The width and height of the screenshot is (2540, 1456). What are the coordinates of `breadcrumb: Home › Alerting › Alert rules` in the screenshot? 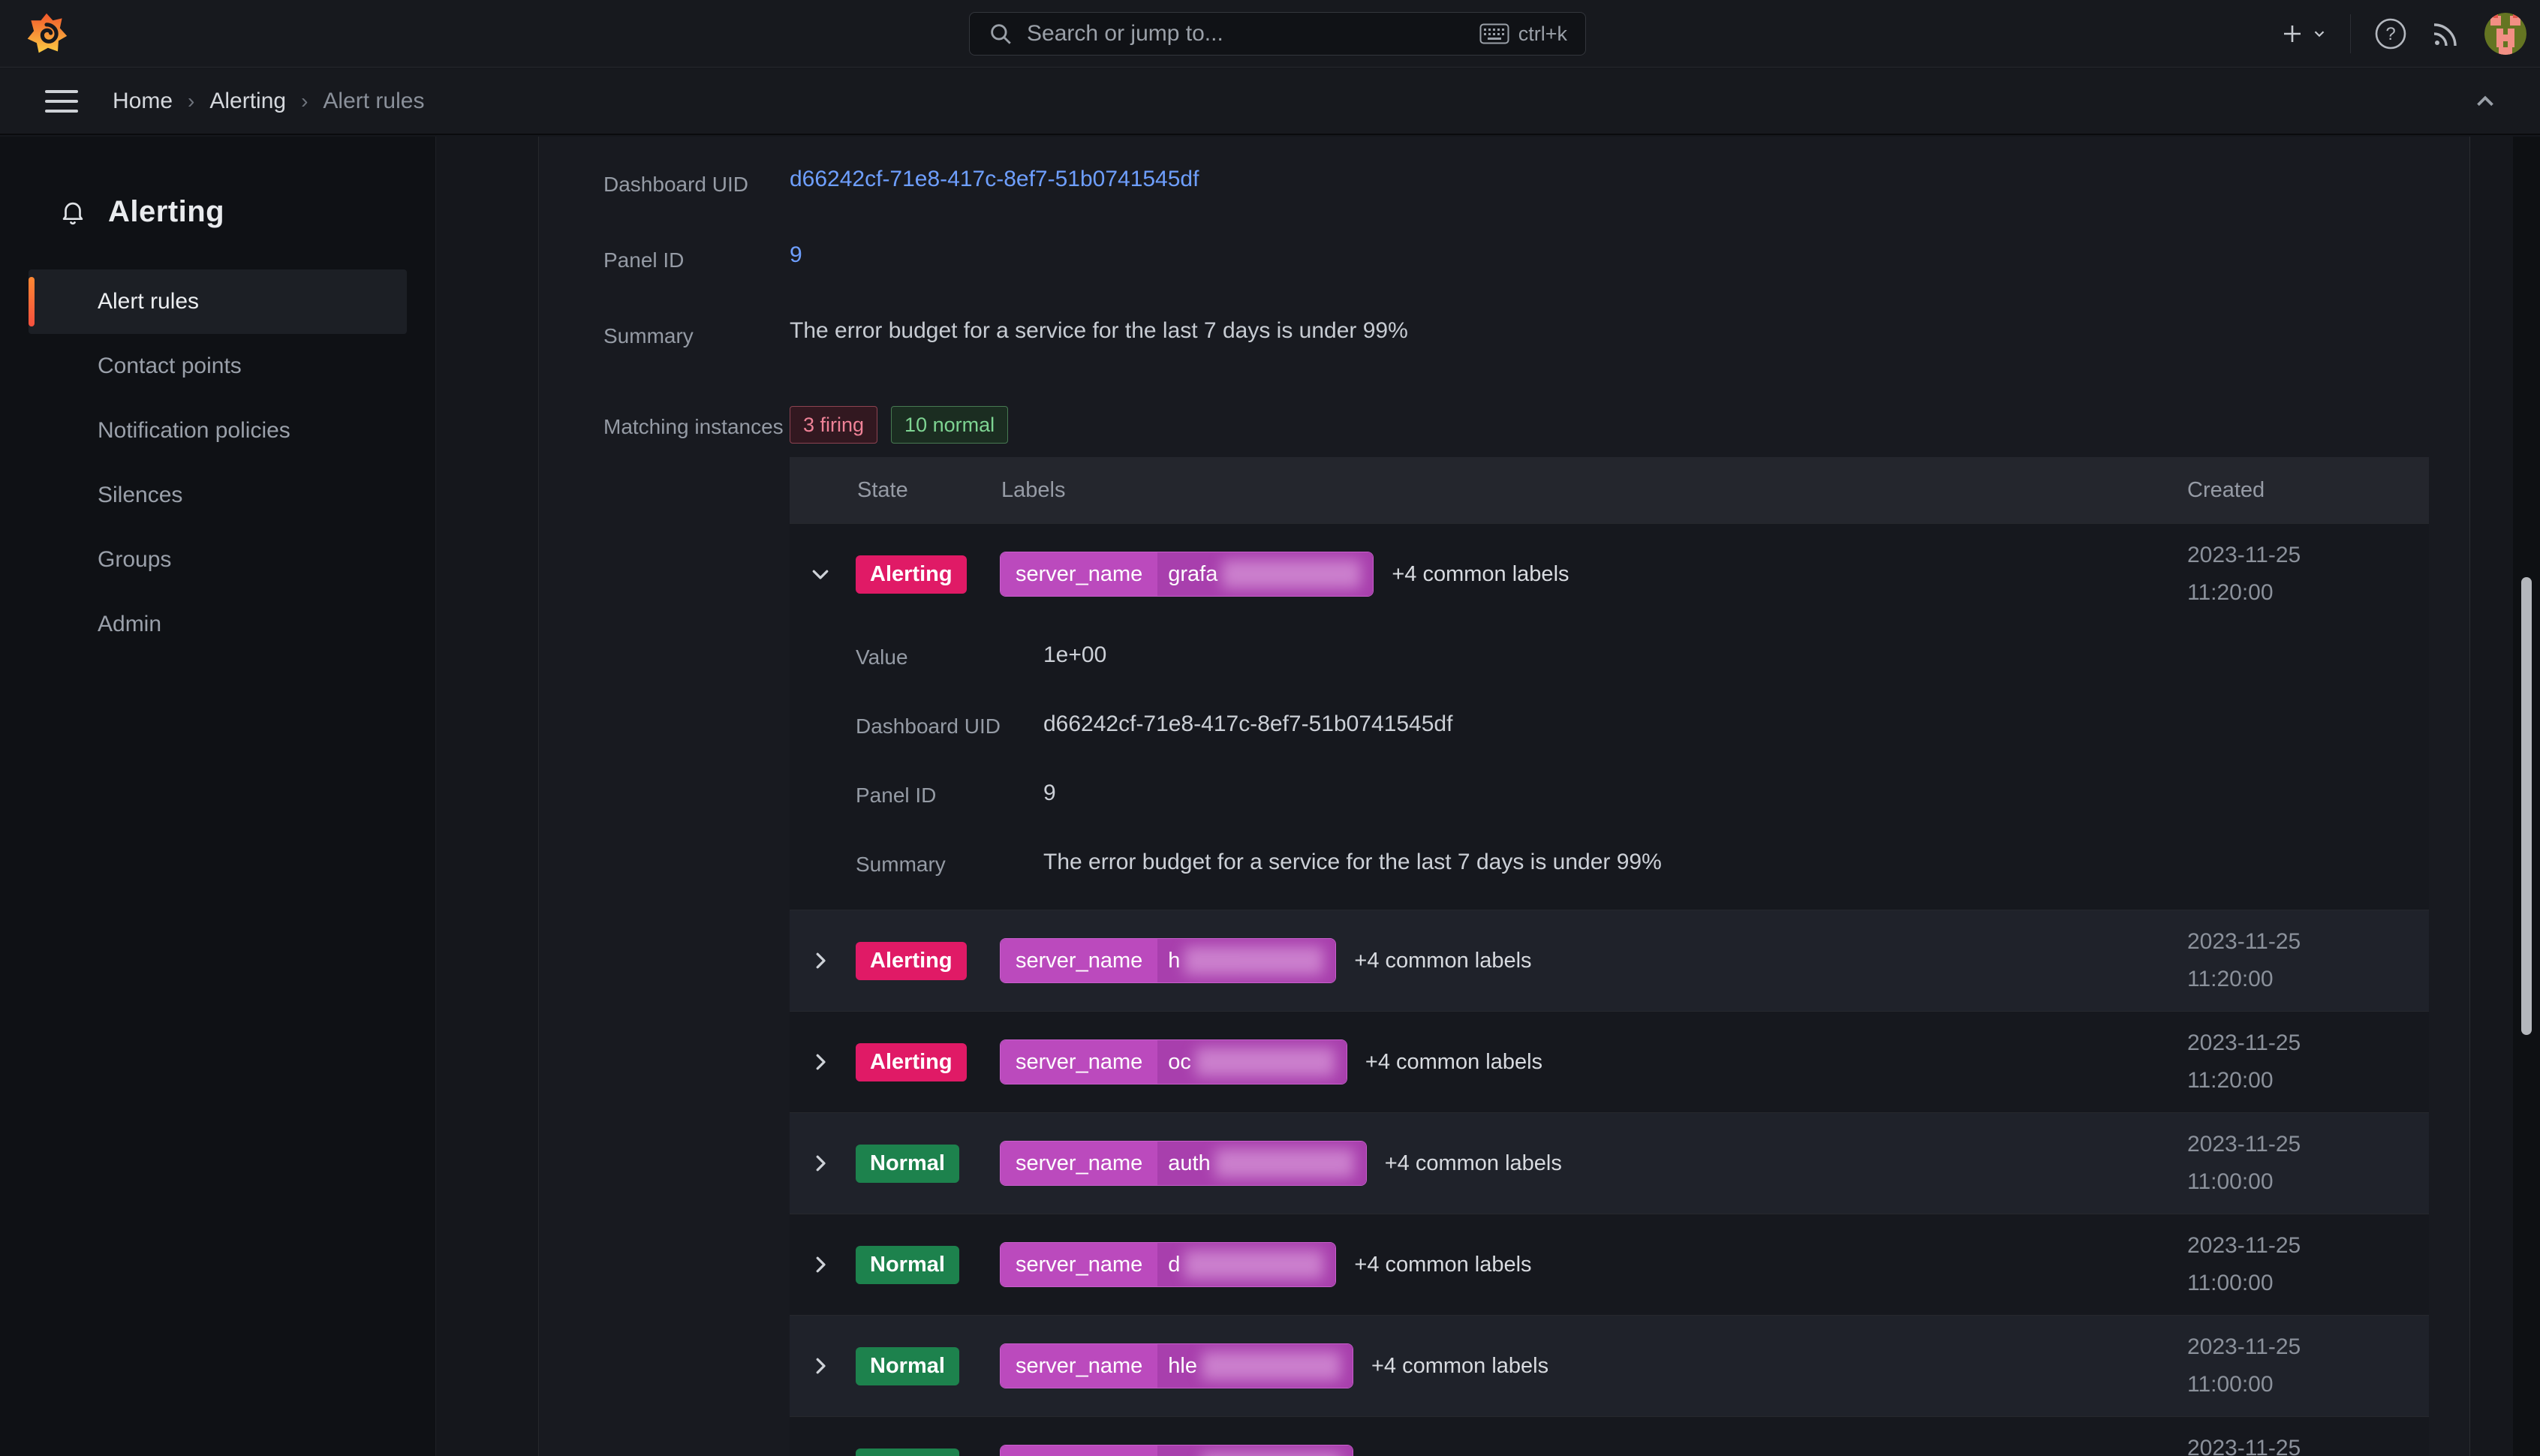 It's located at (268, 101).